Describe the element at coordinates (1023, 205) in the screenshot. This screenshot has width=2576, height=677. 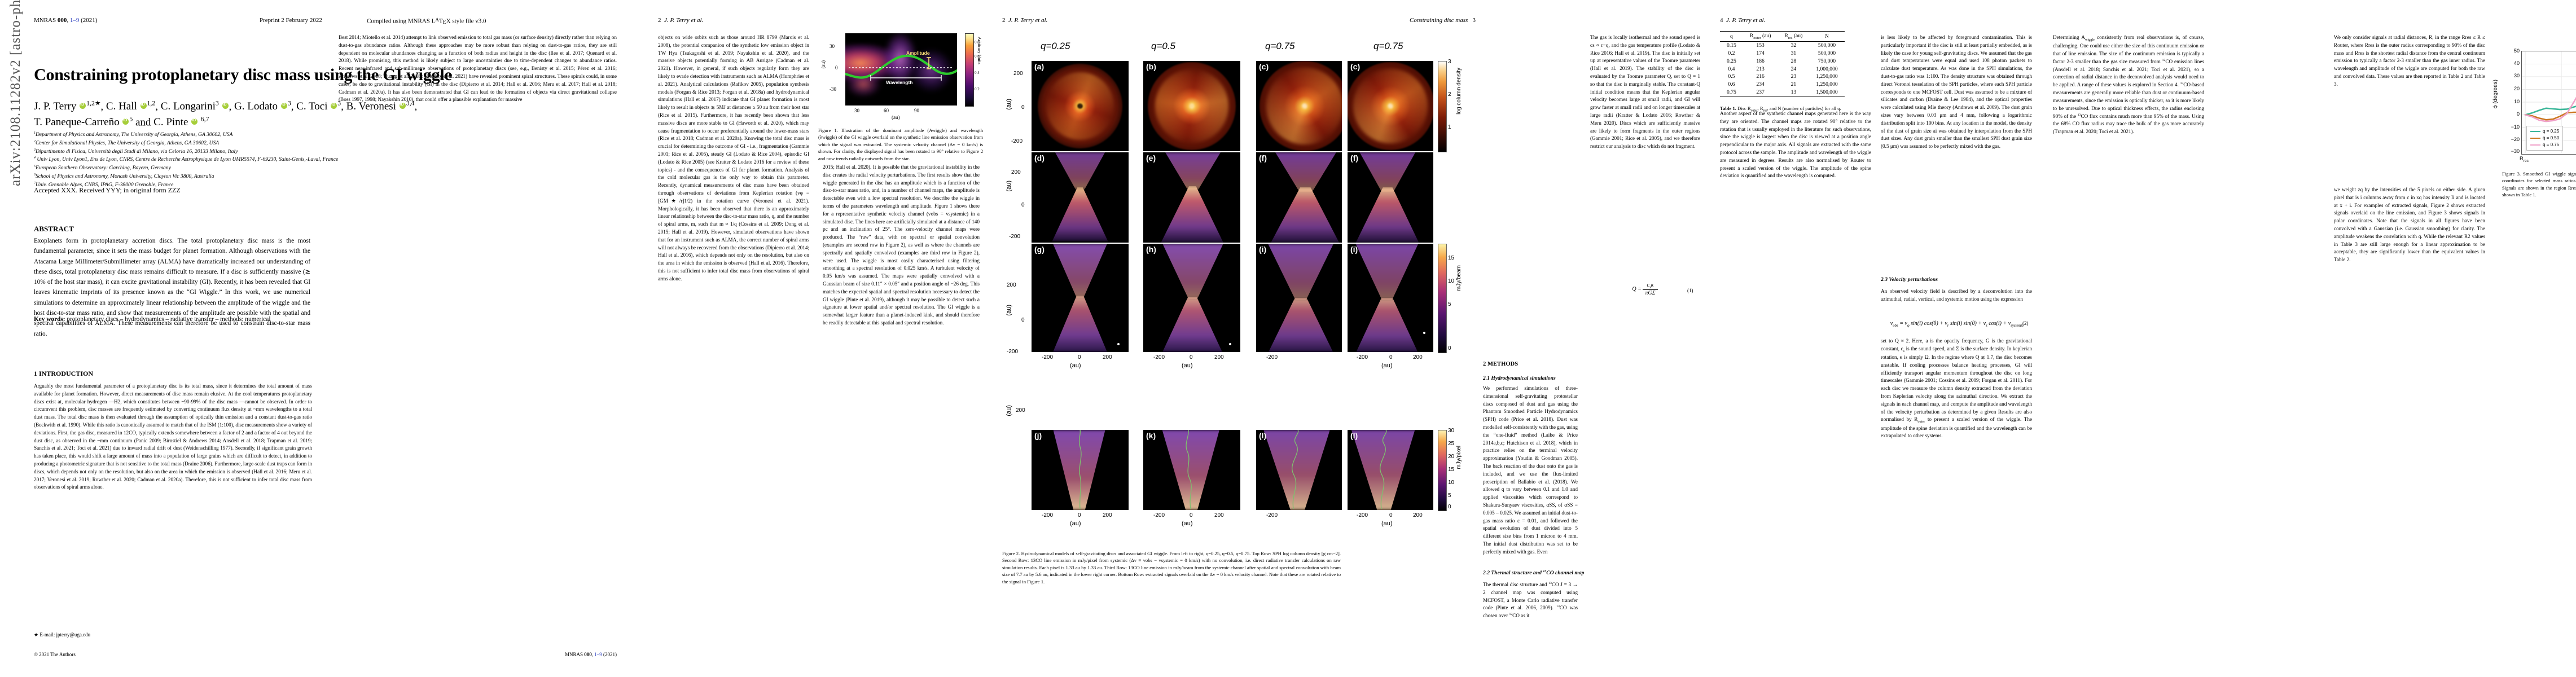
I see `figure2-row2-ytick-0: 0` at that location.